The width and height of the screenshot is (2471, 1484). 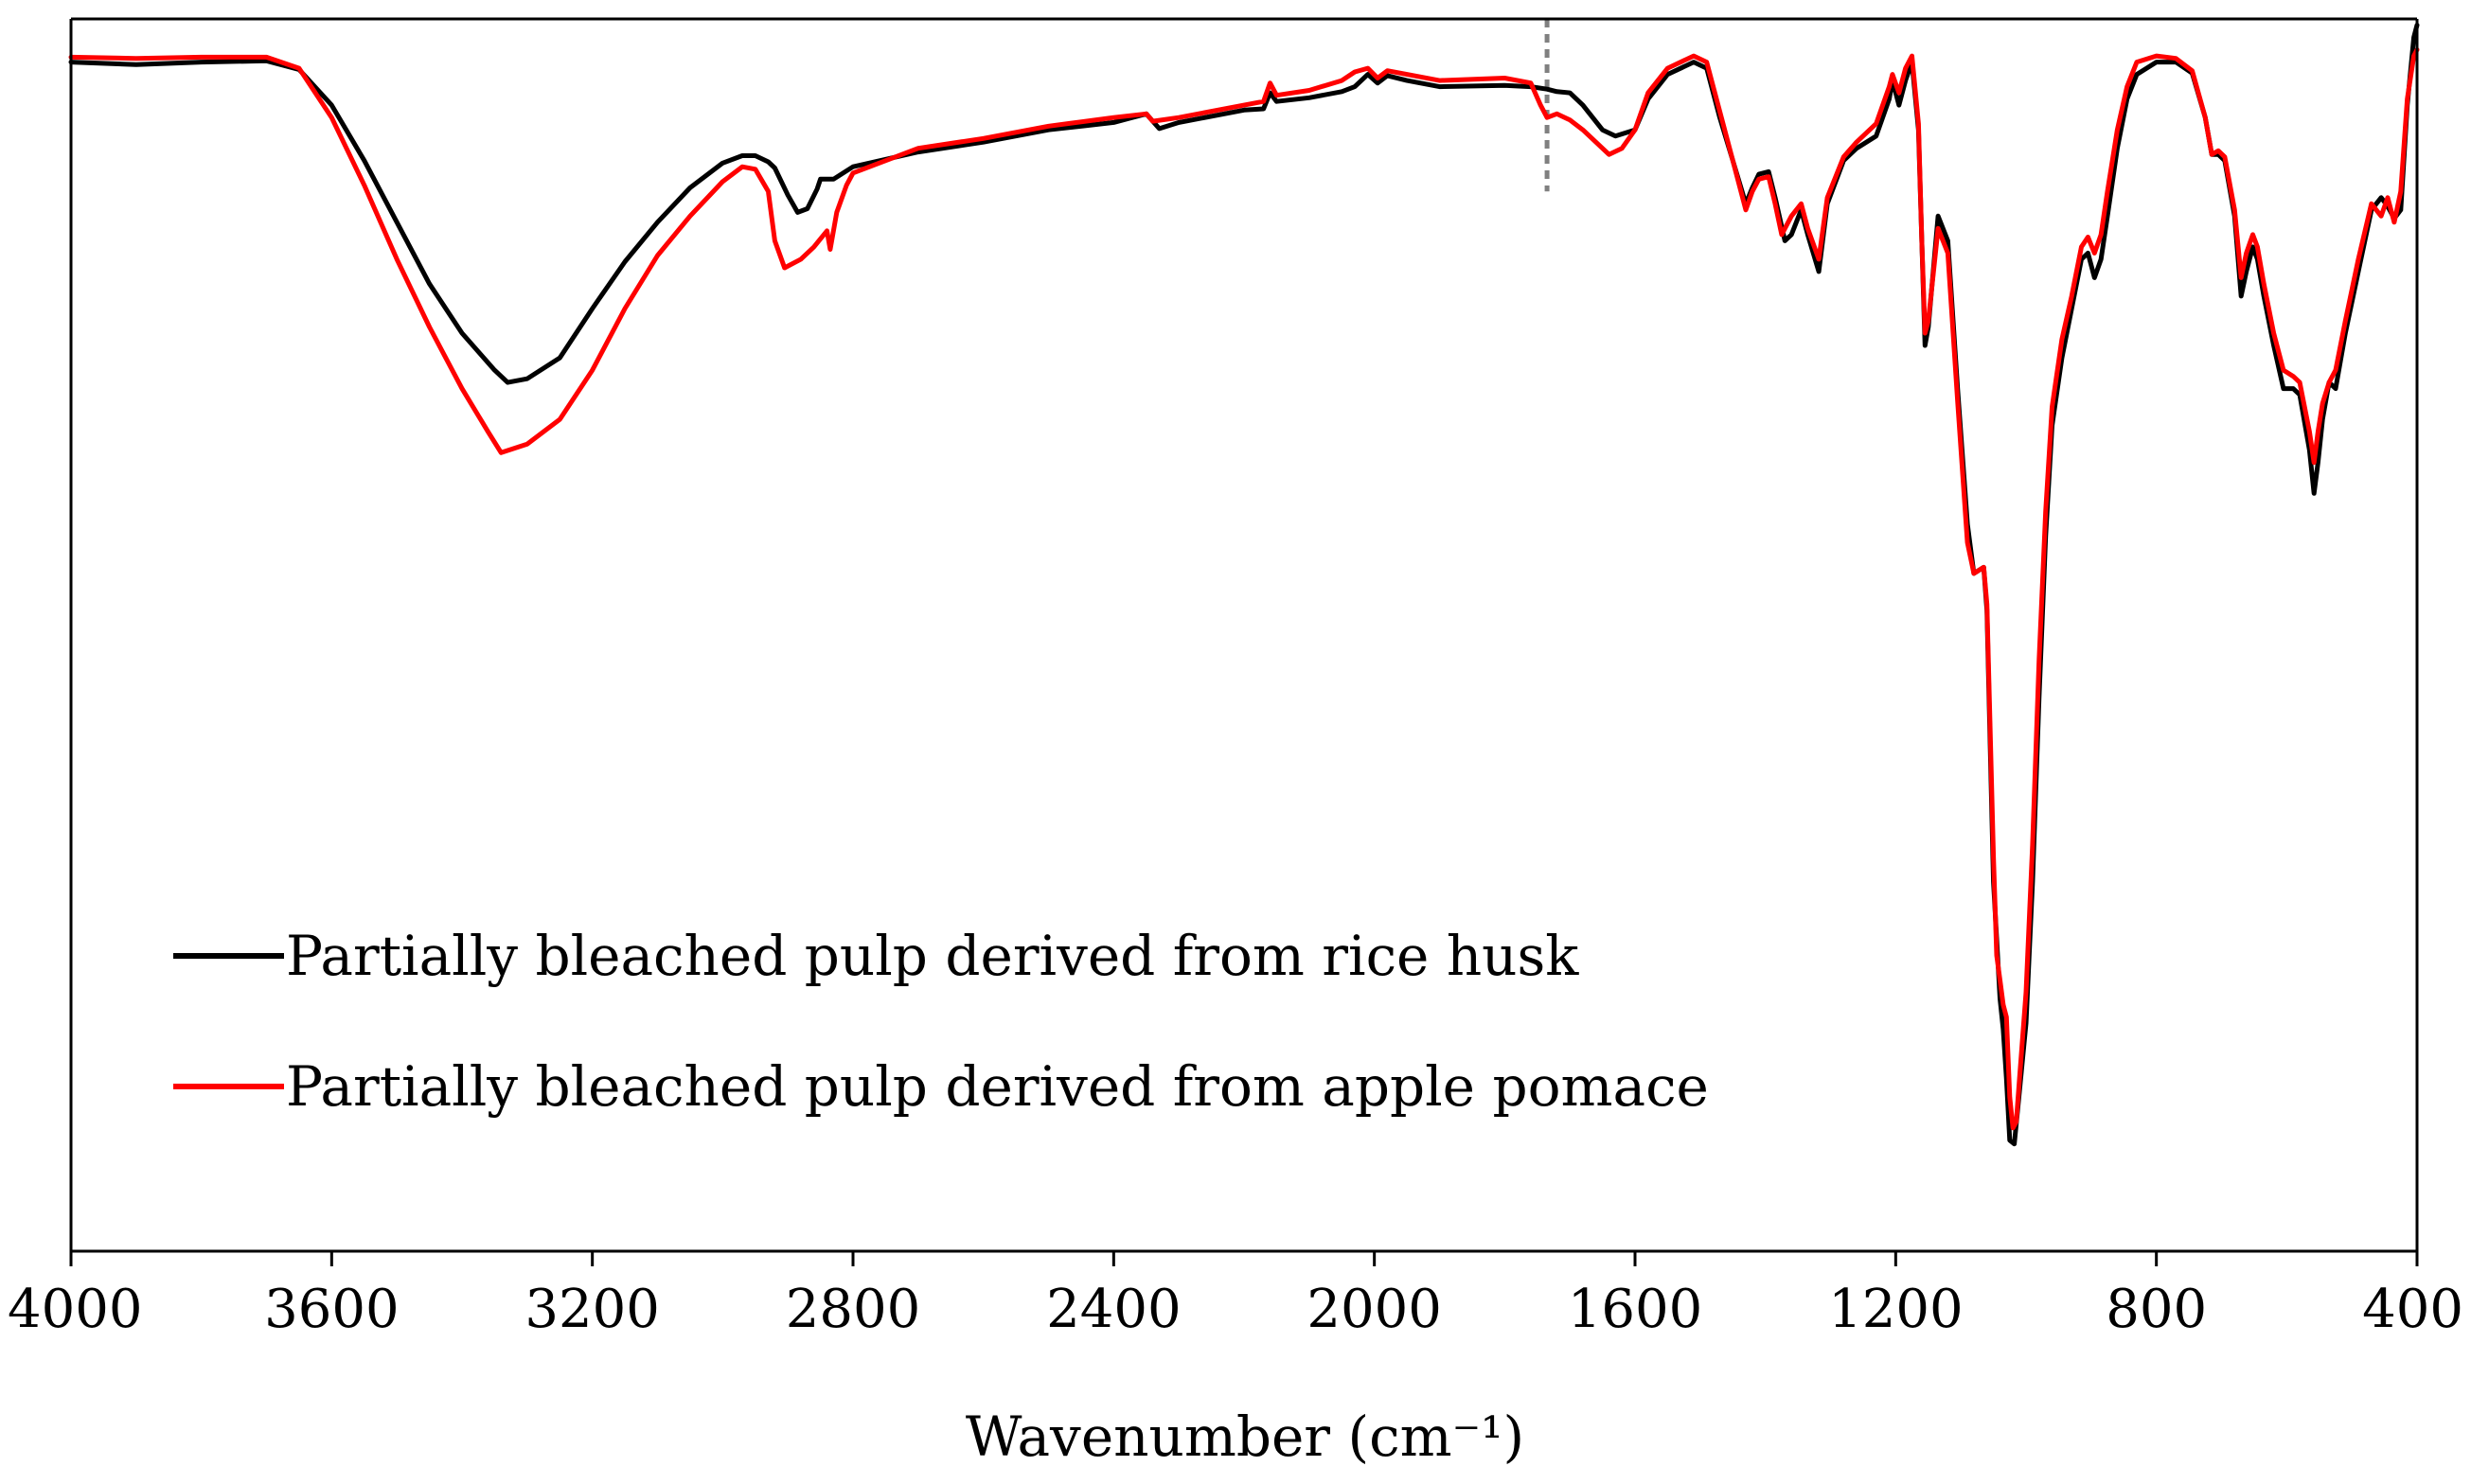 What do you see at coordinates (75, 1309) in the screenshot?
I see `x-tick-label-0: 4000` at bounding box center [75, 1309].